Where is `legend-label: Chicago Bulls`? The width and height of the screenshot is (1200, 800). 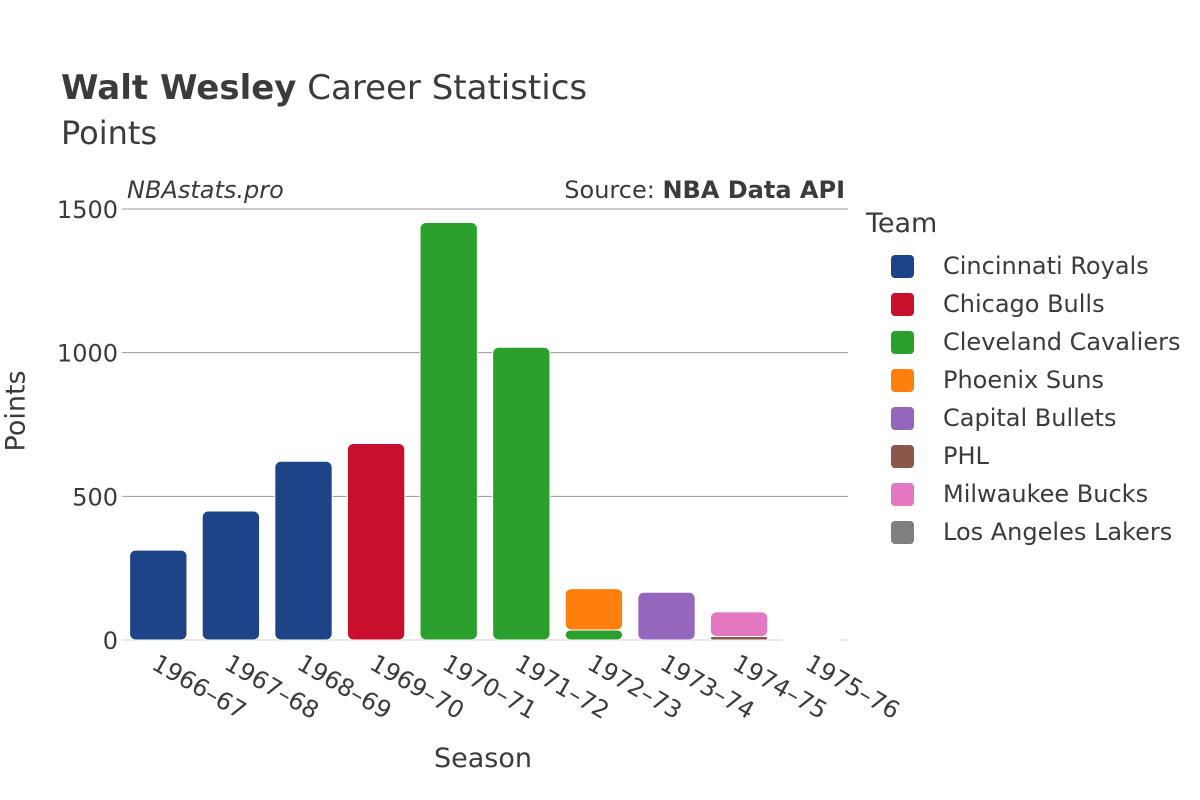 legend-label: Chicago Bulls is located at coordinates (1024, 304).